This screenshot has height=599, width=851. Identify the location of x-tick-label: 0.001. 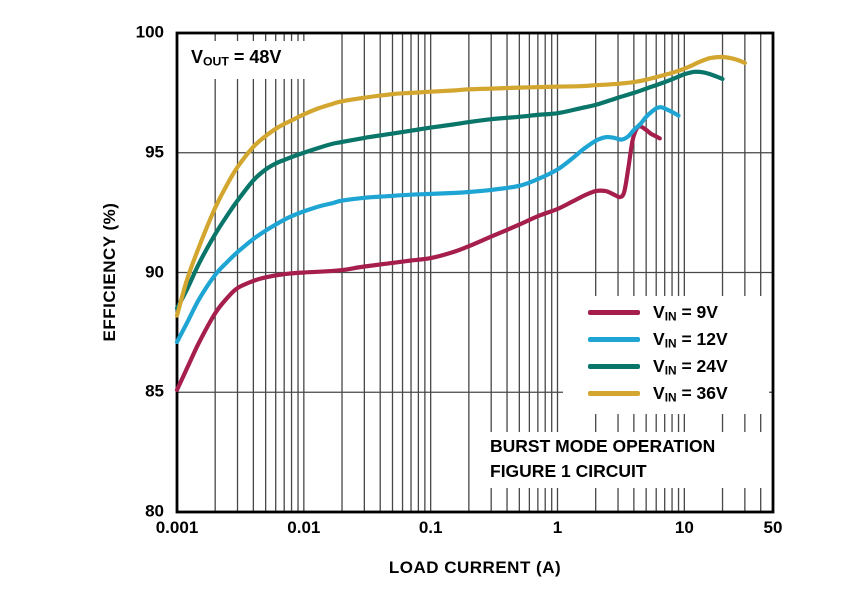
(177, 527).